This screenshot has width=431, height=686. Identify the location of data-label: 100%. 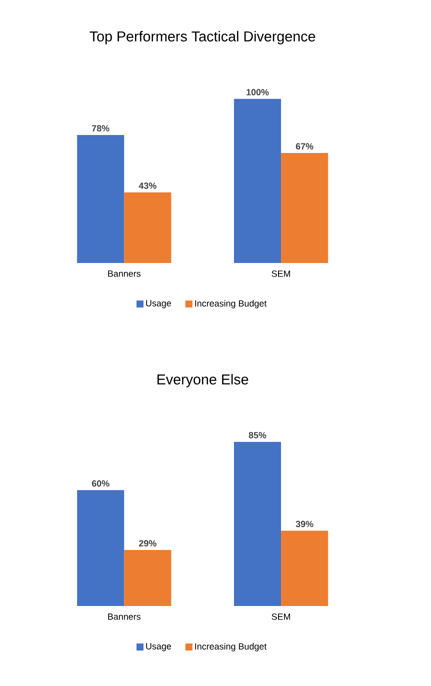
(257, 92).